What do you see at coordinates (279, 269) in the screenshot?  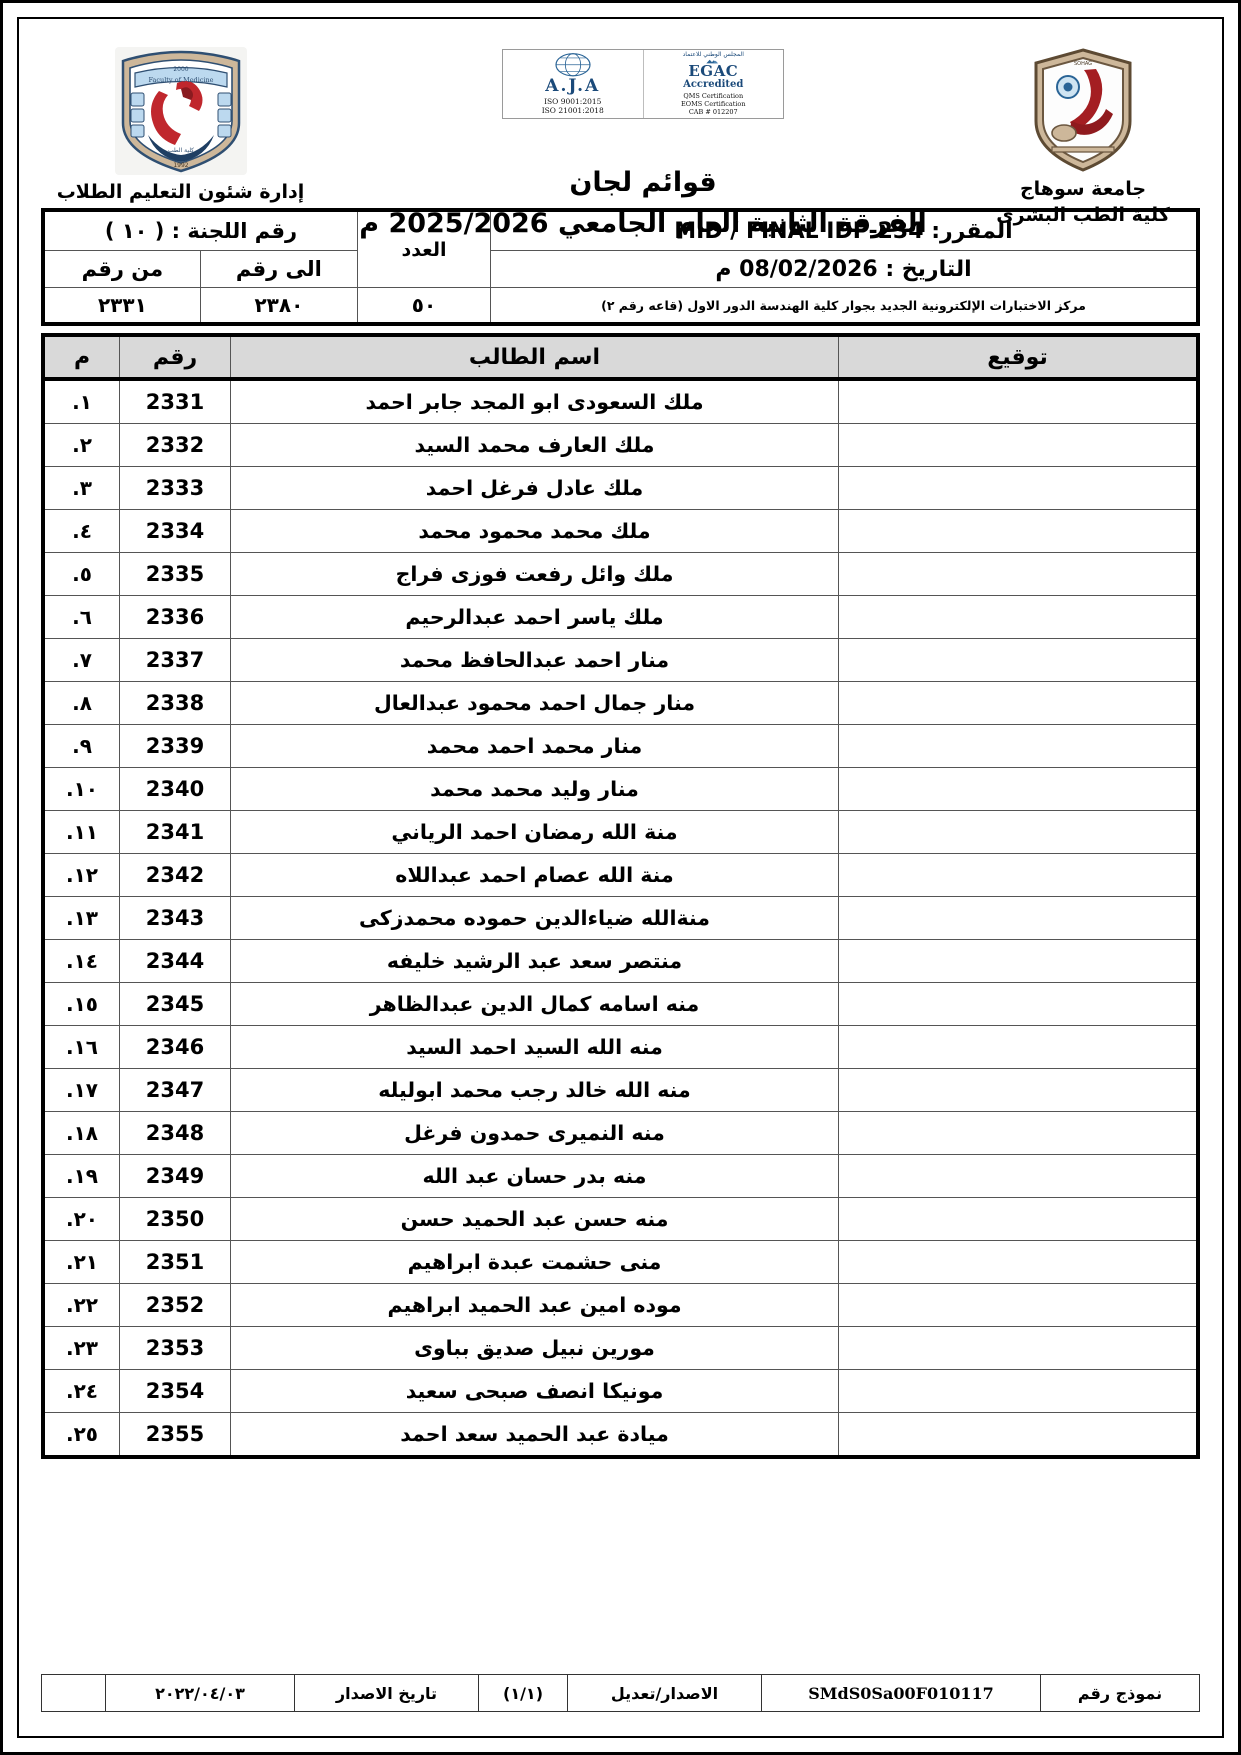 I see `to-number-label-cell: الى رقم` at bounding box center [279, 269].